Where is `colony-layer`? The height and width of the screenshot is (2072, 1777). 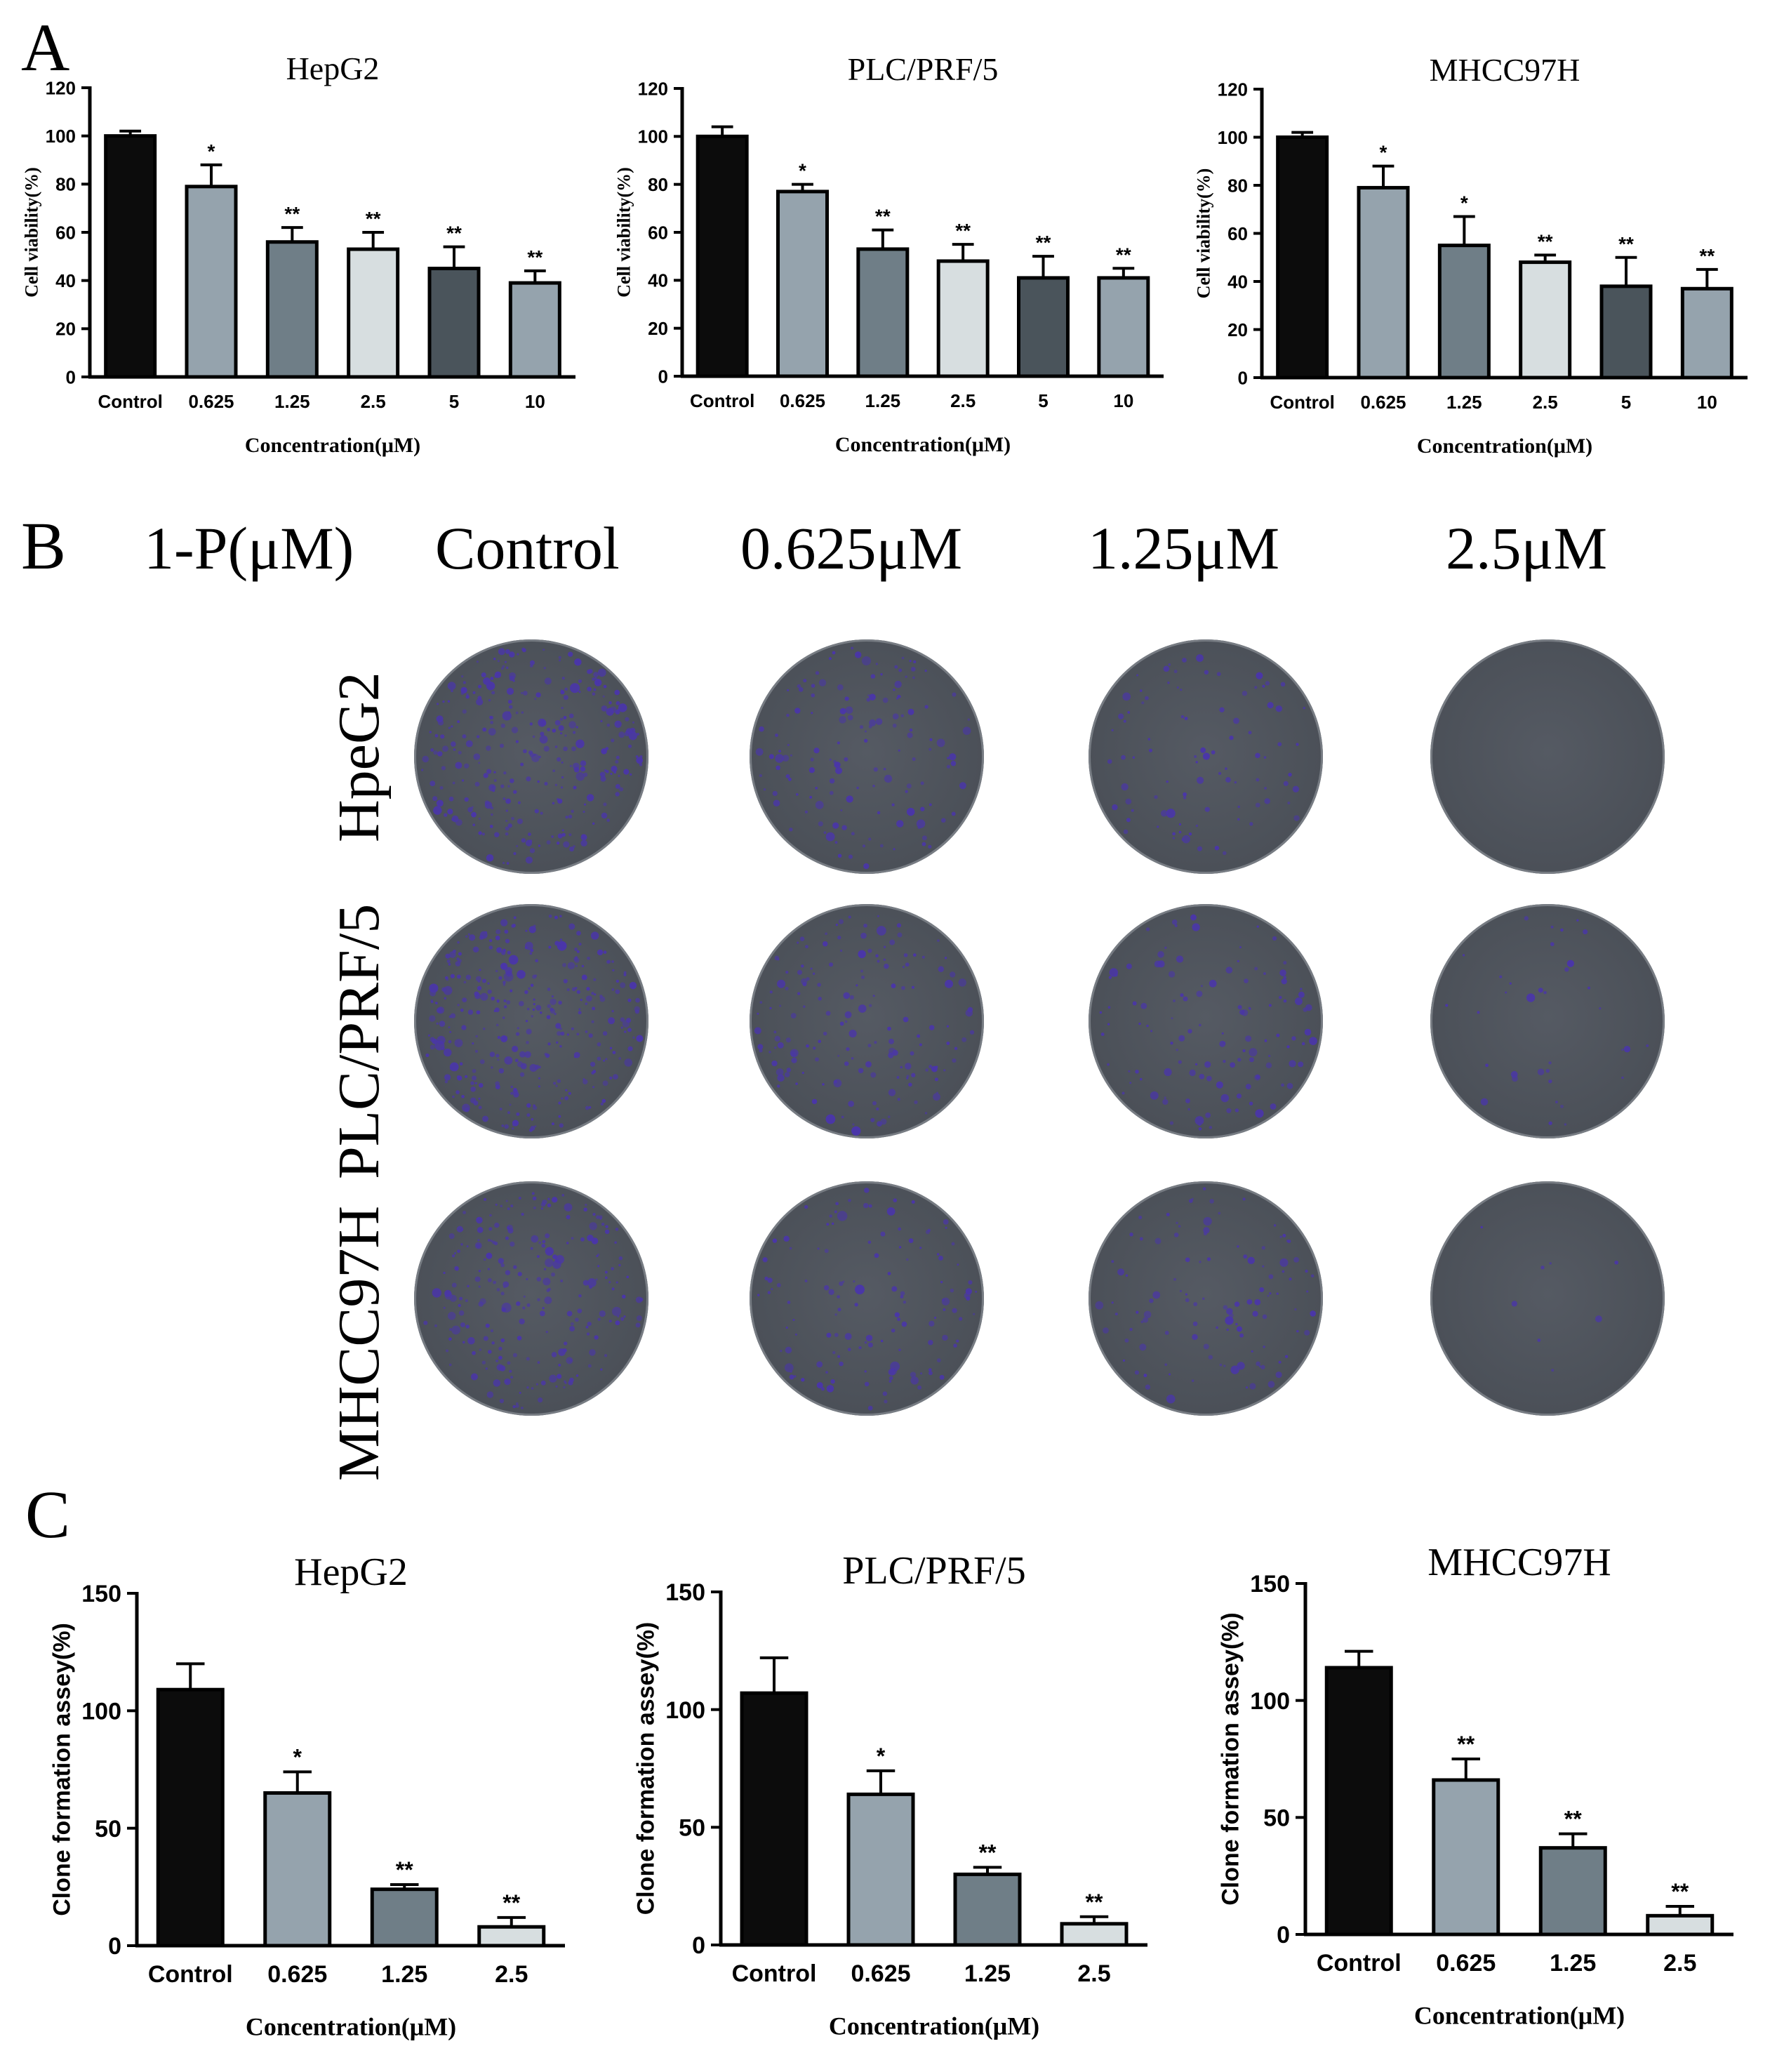
colony-layer is located at coordinates (1205, 1296).